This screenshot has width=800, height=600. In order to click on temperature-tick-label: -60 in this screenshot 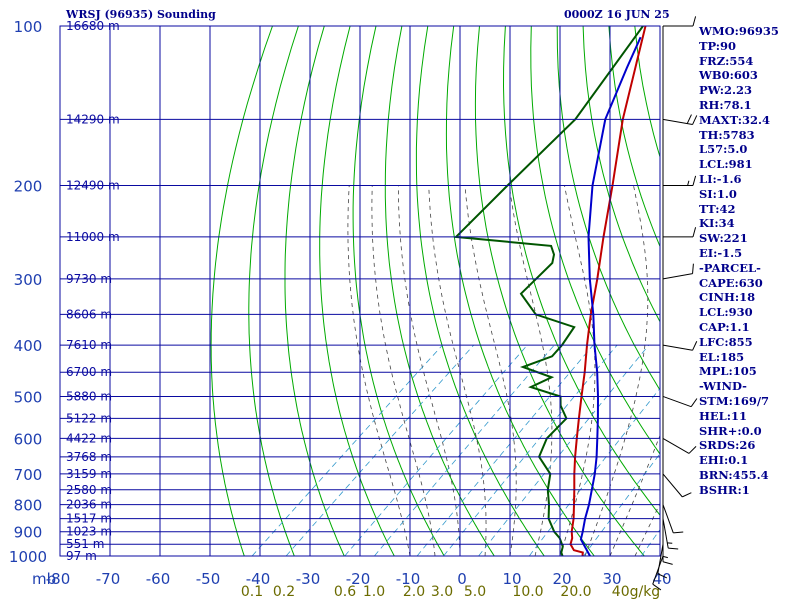, I will do `click(158, 579)`.